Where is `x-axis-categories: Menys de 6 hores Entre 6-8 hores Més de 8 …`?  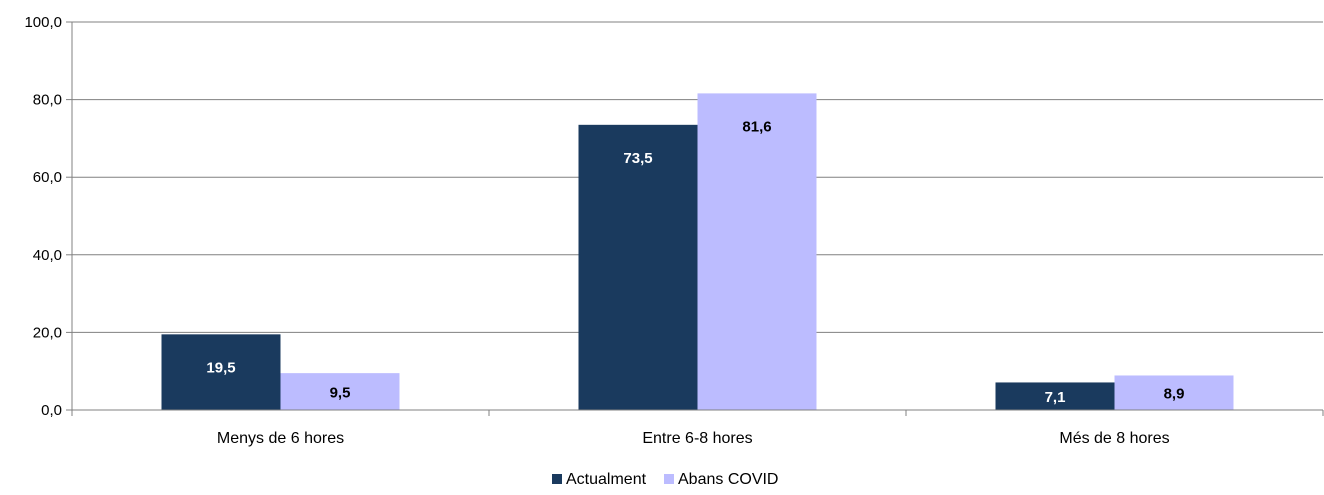 x-axis-categories: Menys de 6 hores Entre 6-8 hores Més de 8 … is located at coordinates (693, 438).